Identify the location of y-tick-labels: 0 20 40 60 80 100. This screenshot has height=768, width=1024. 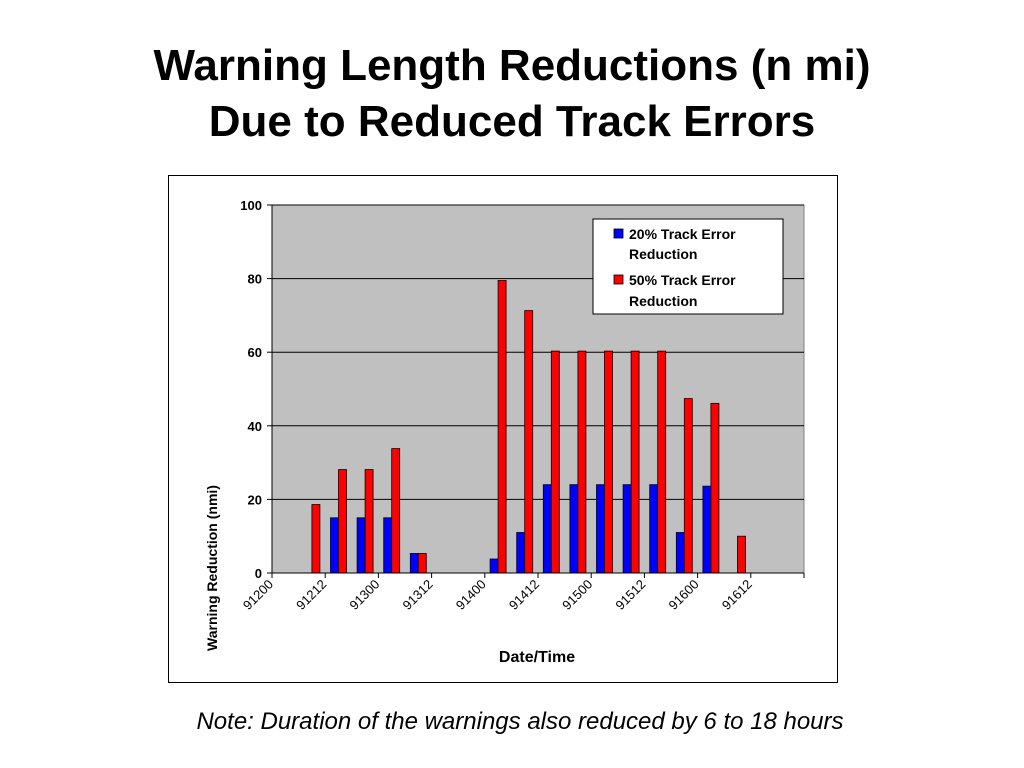
(251, 389).